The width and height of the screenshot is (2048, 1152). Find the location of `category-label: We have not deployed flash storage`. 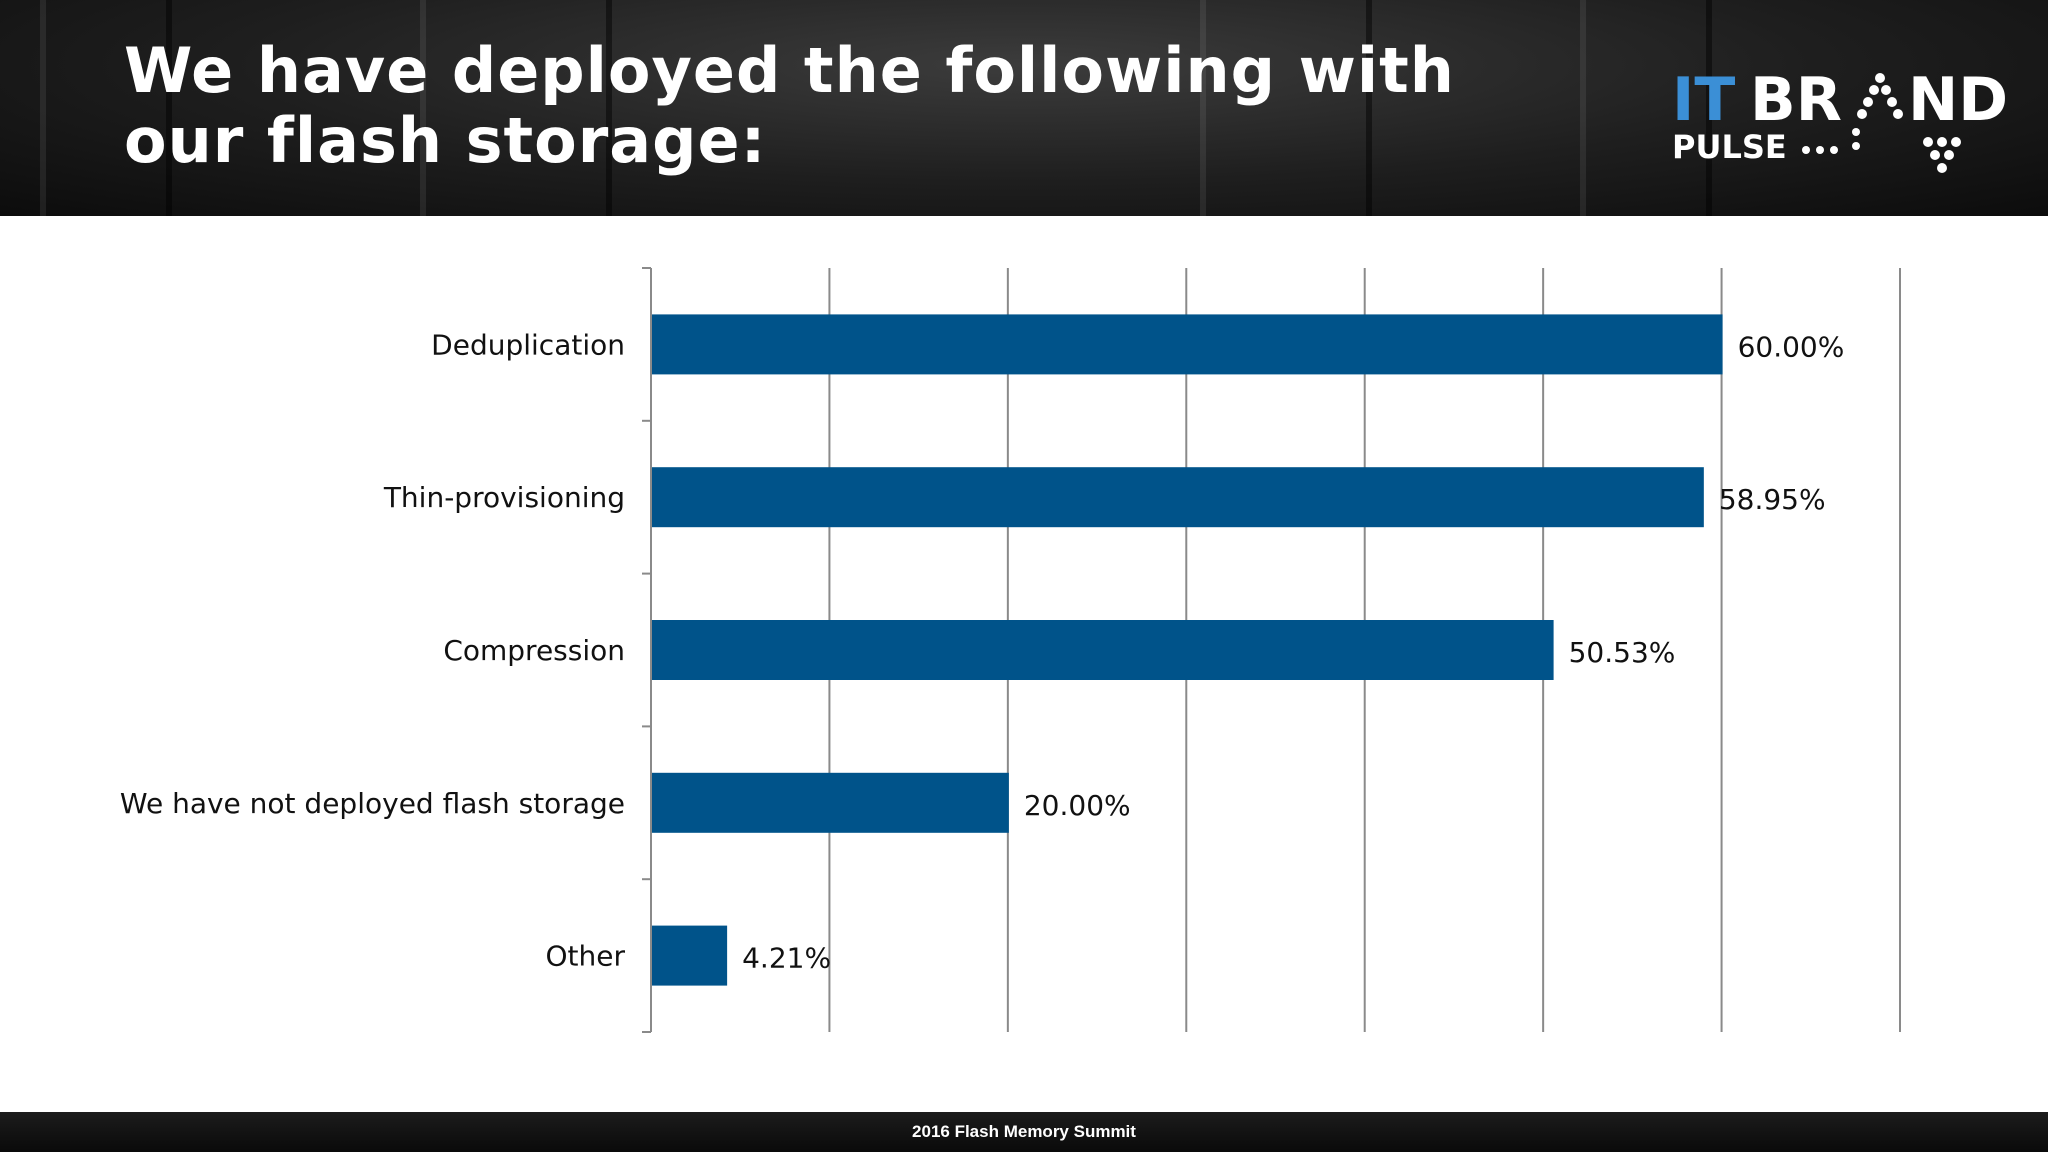

category-label: We have not deployed flash storage is located at coordinates (372, 803).